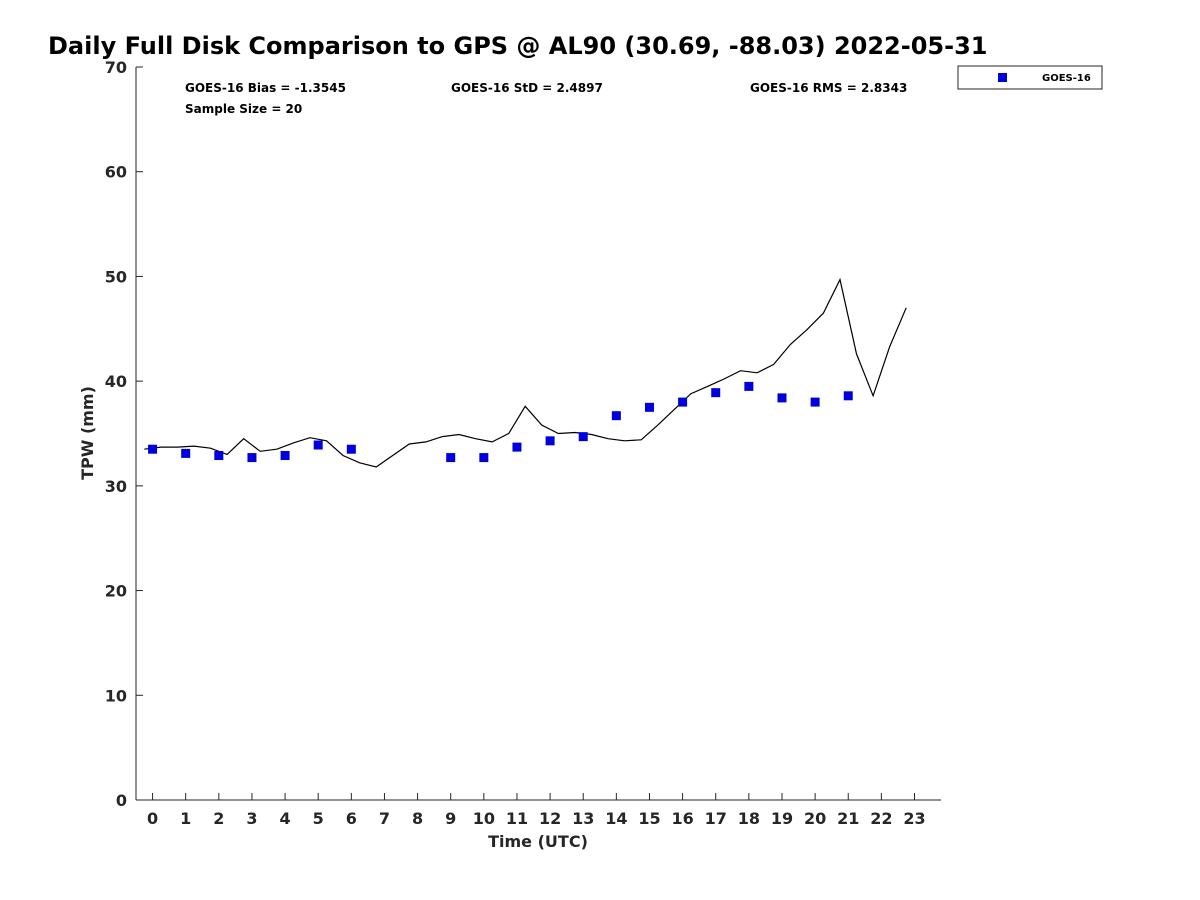 The height and width of the screenshot is (900, 1200). Describe the element at coordinates (881, 818) in the screenshot. I see `x-tick-label: 22` at that location.